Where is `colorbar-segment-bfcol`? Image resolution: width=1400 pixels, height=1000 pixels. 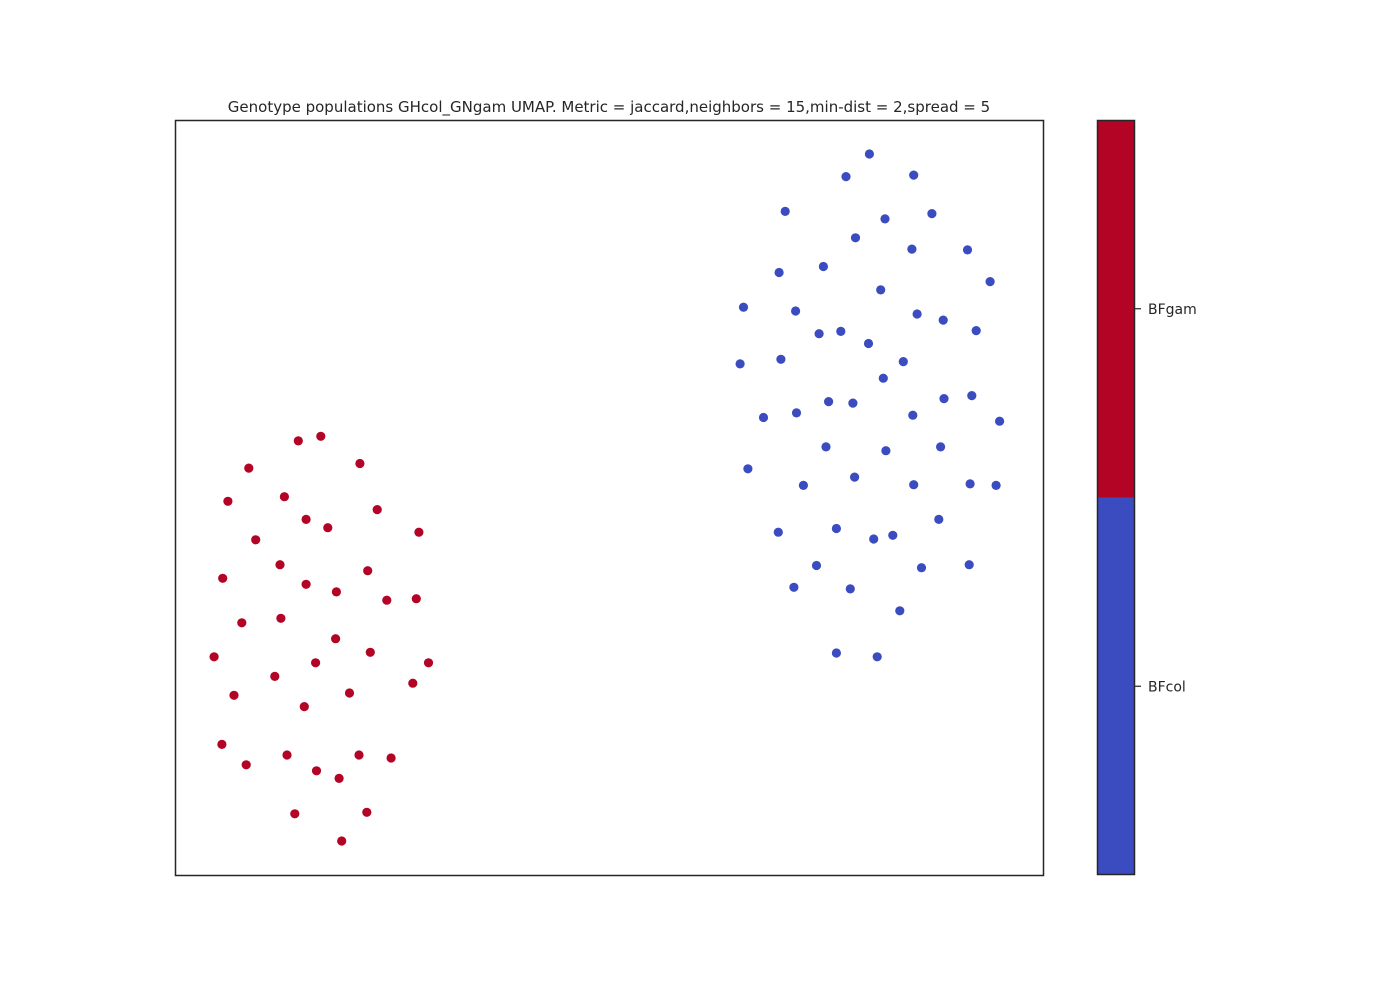 colorbar-segment-bfcol is located at coordinates (1116, 686).